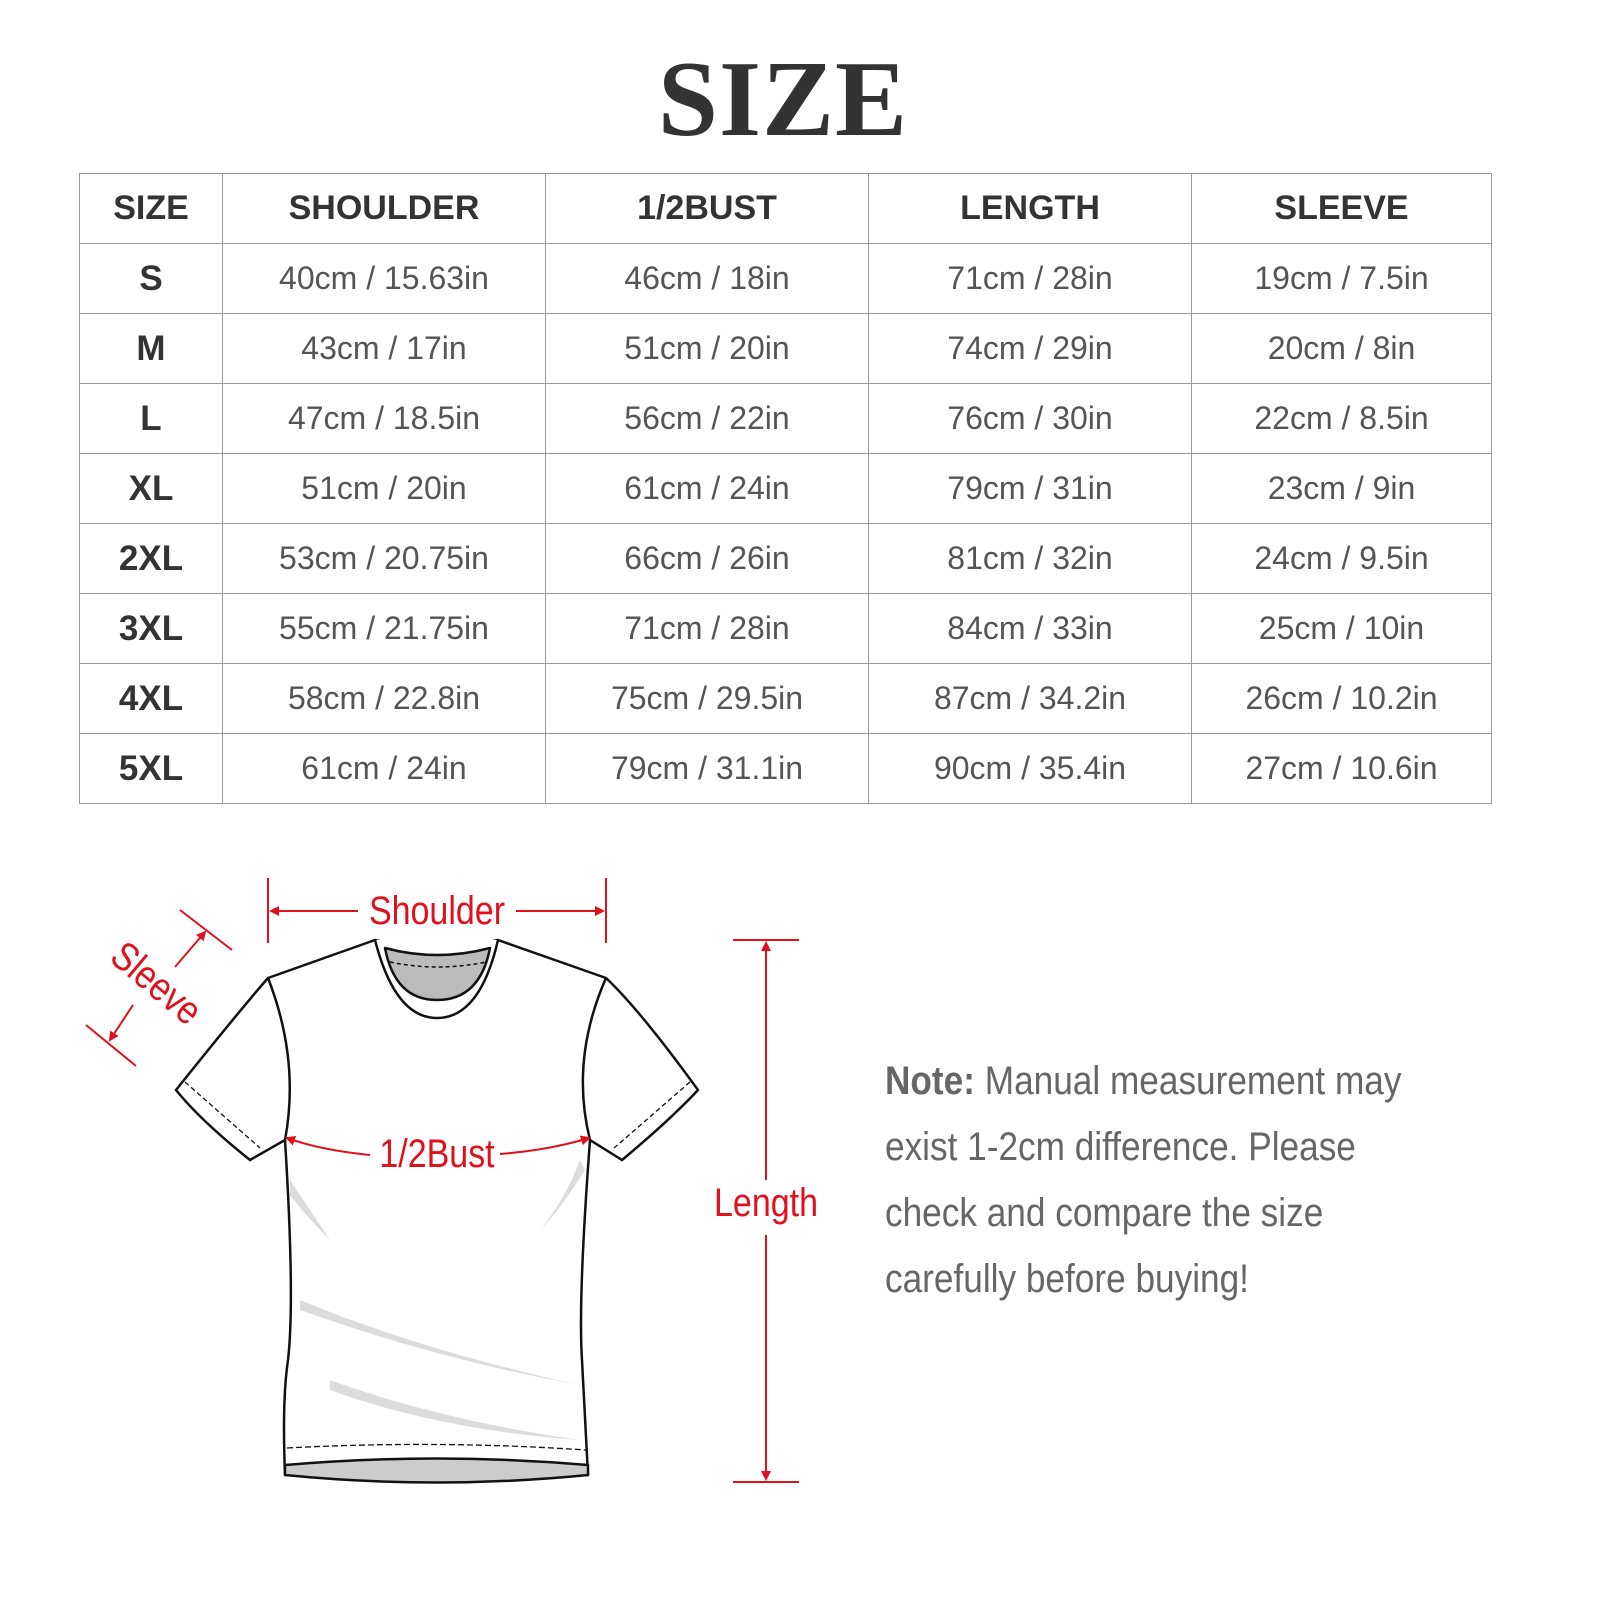 This screenshot has width=1600, height=1600. I want to click on sleeve-measure, so click(159, 988).